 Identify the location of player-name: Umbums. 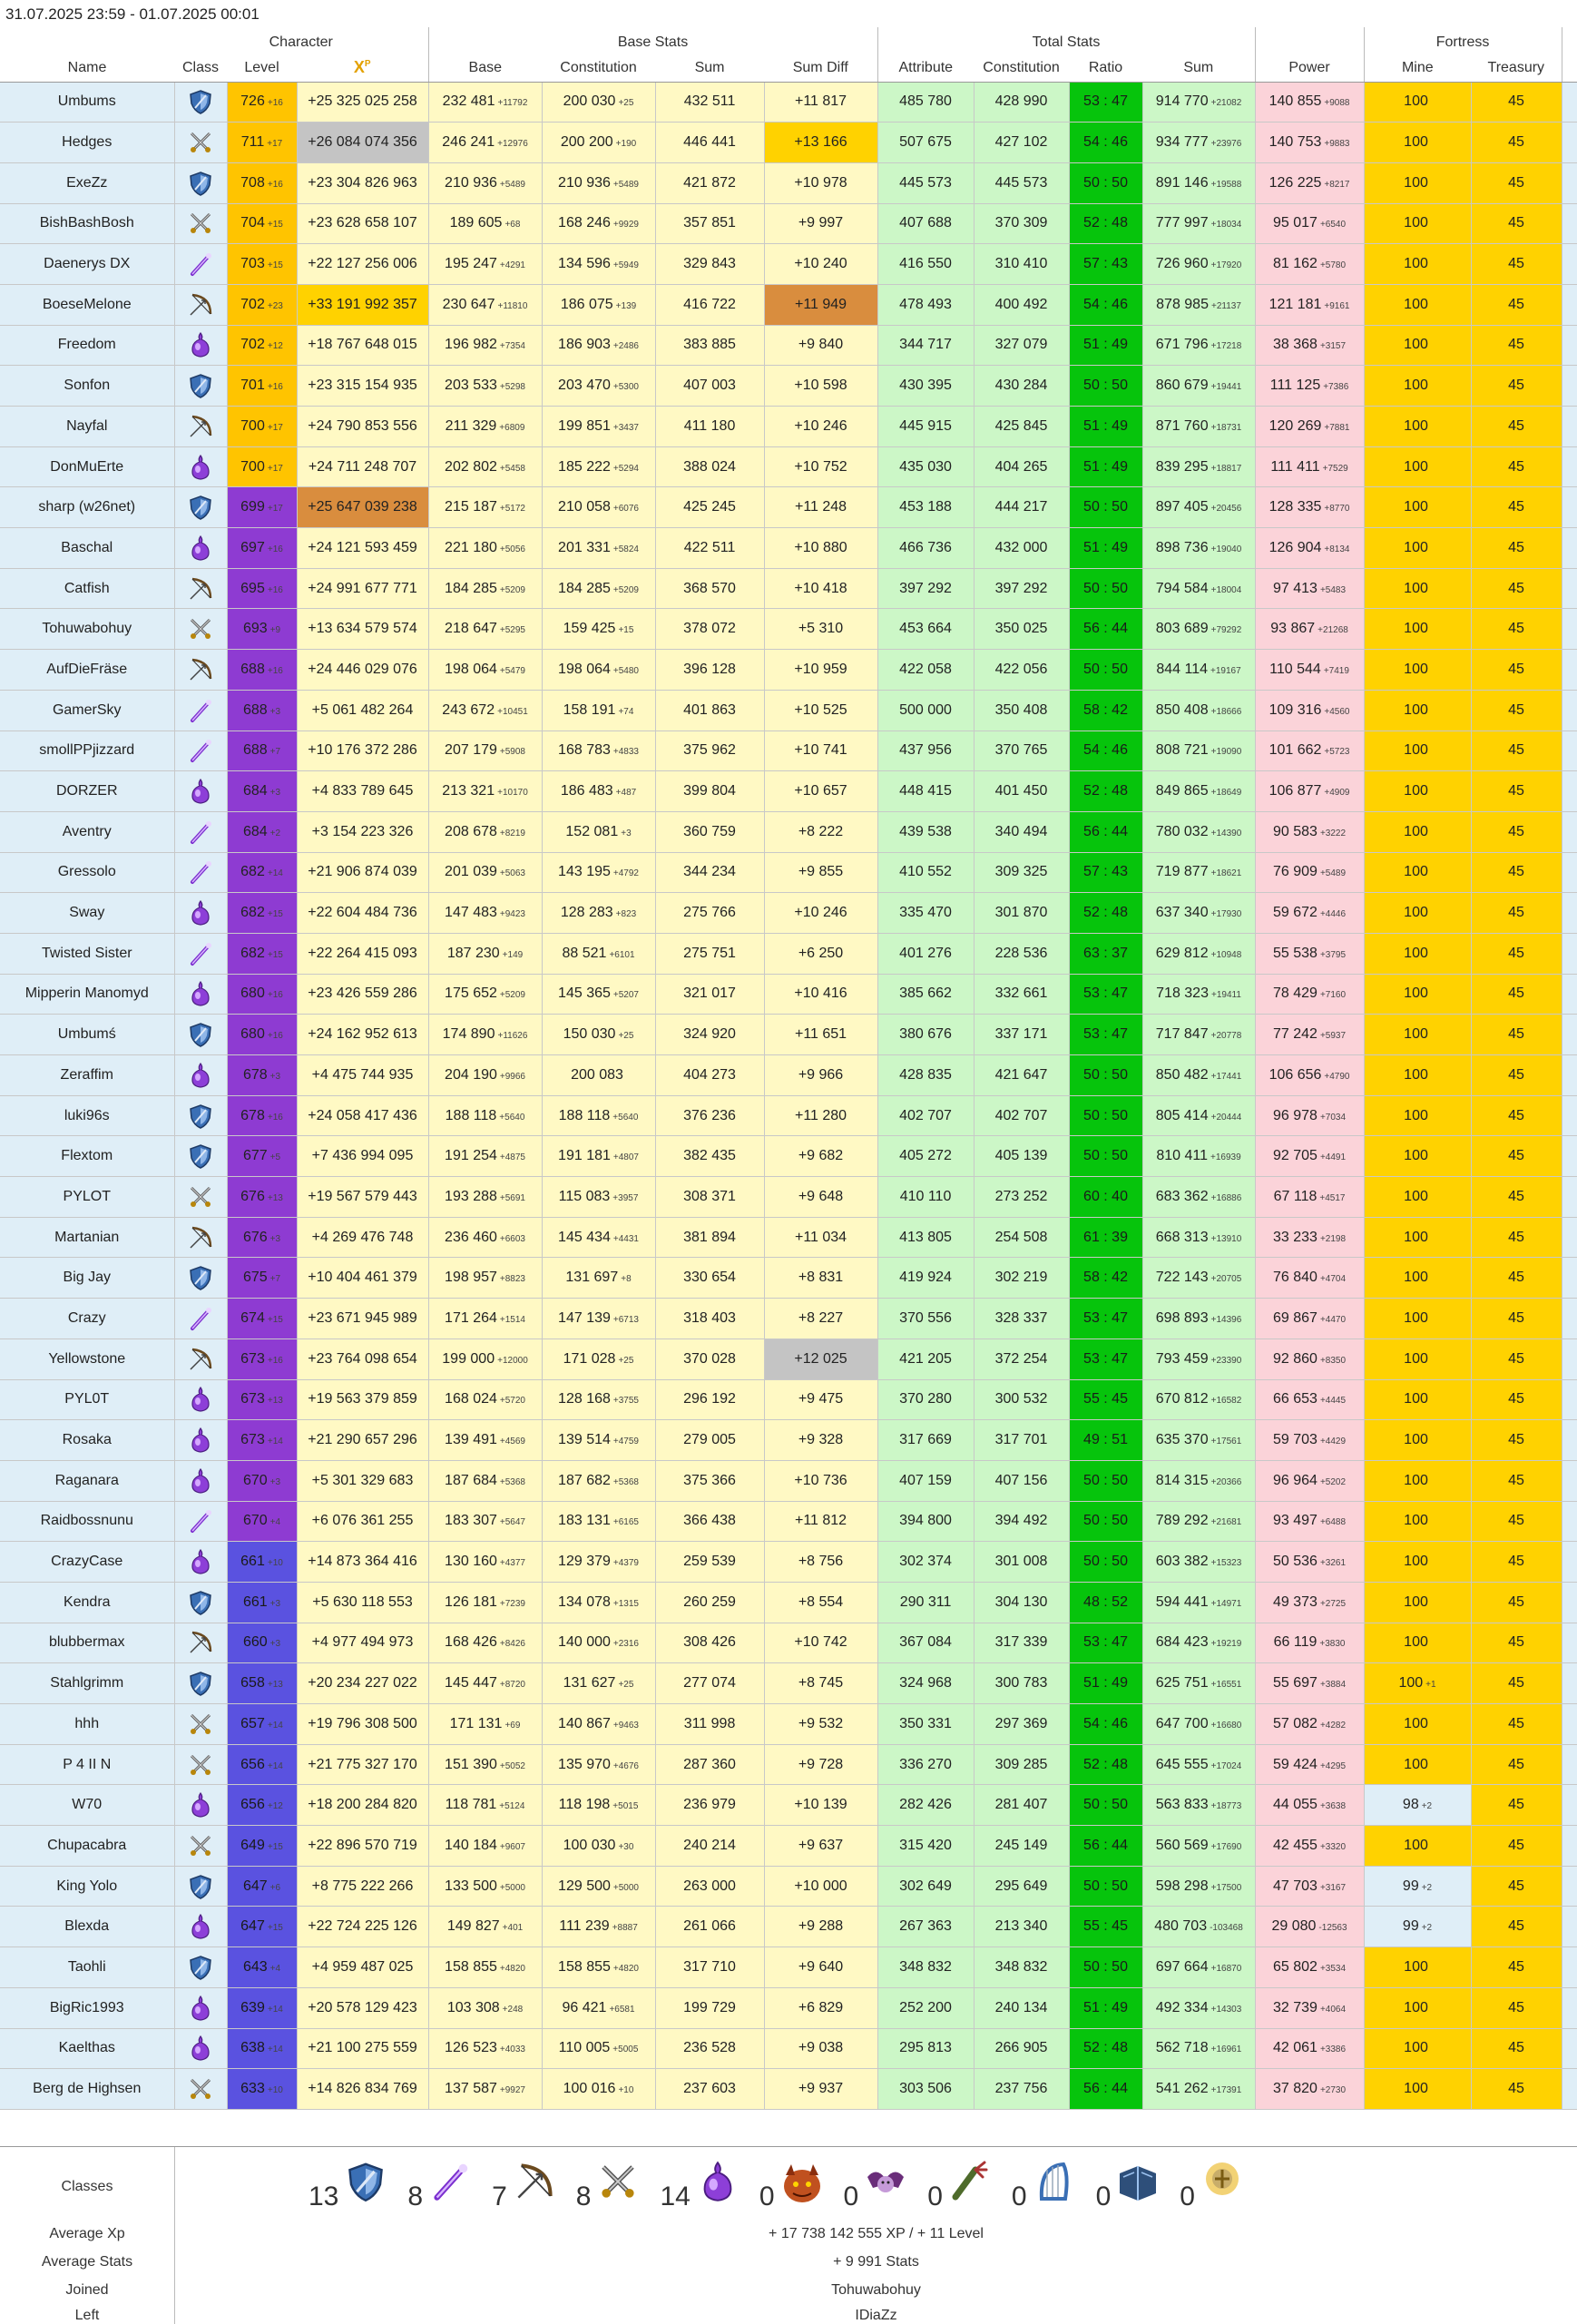
(87, 102).